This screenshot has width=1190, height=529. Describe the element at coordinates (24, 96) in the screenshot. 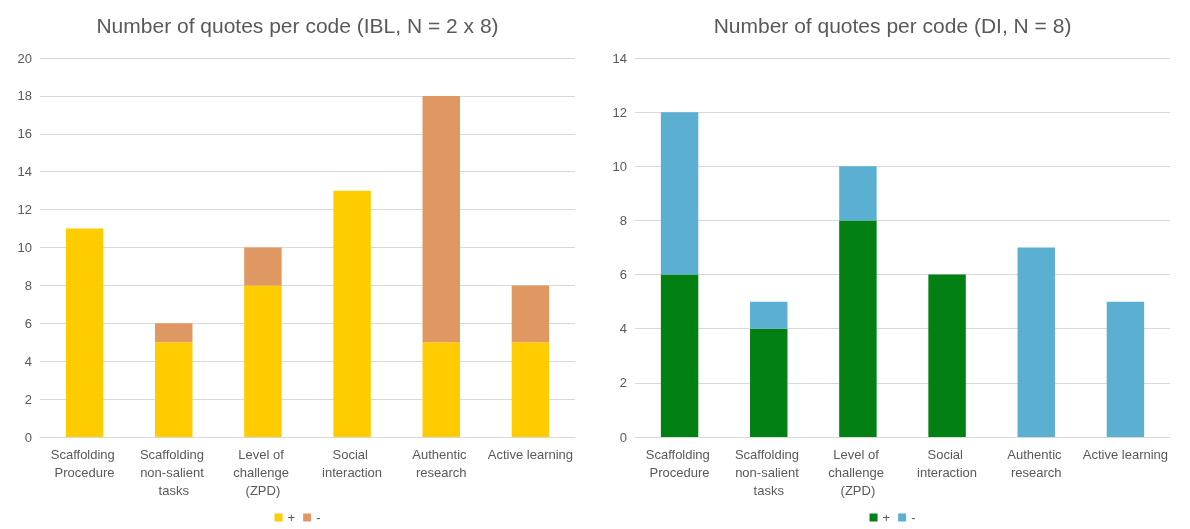

I see `y-tick-label: 18` at that location.